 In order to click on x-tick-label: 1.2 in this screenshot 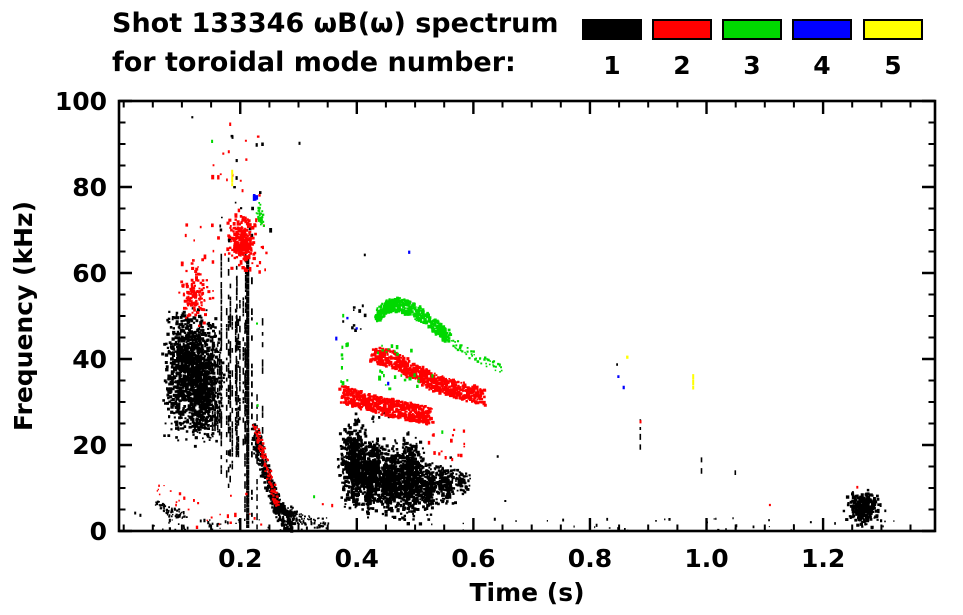, I will do `click(823, 558)`.